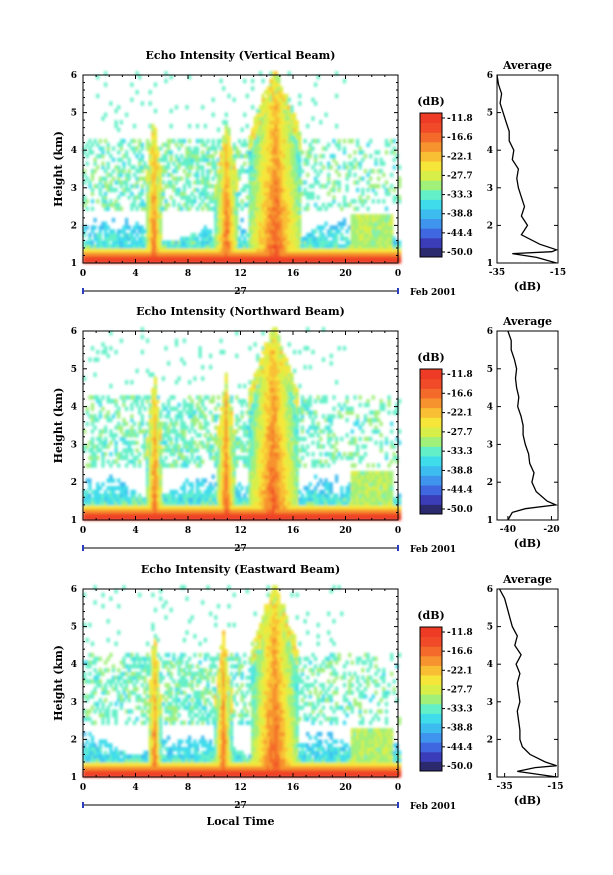  What do you see at coordinates (240, 274) in the screenshot?
I see `x-tick-label: 12` at bounding box center [240, 274].